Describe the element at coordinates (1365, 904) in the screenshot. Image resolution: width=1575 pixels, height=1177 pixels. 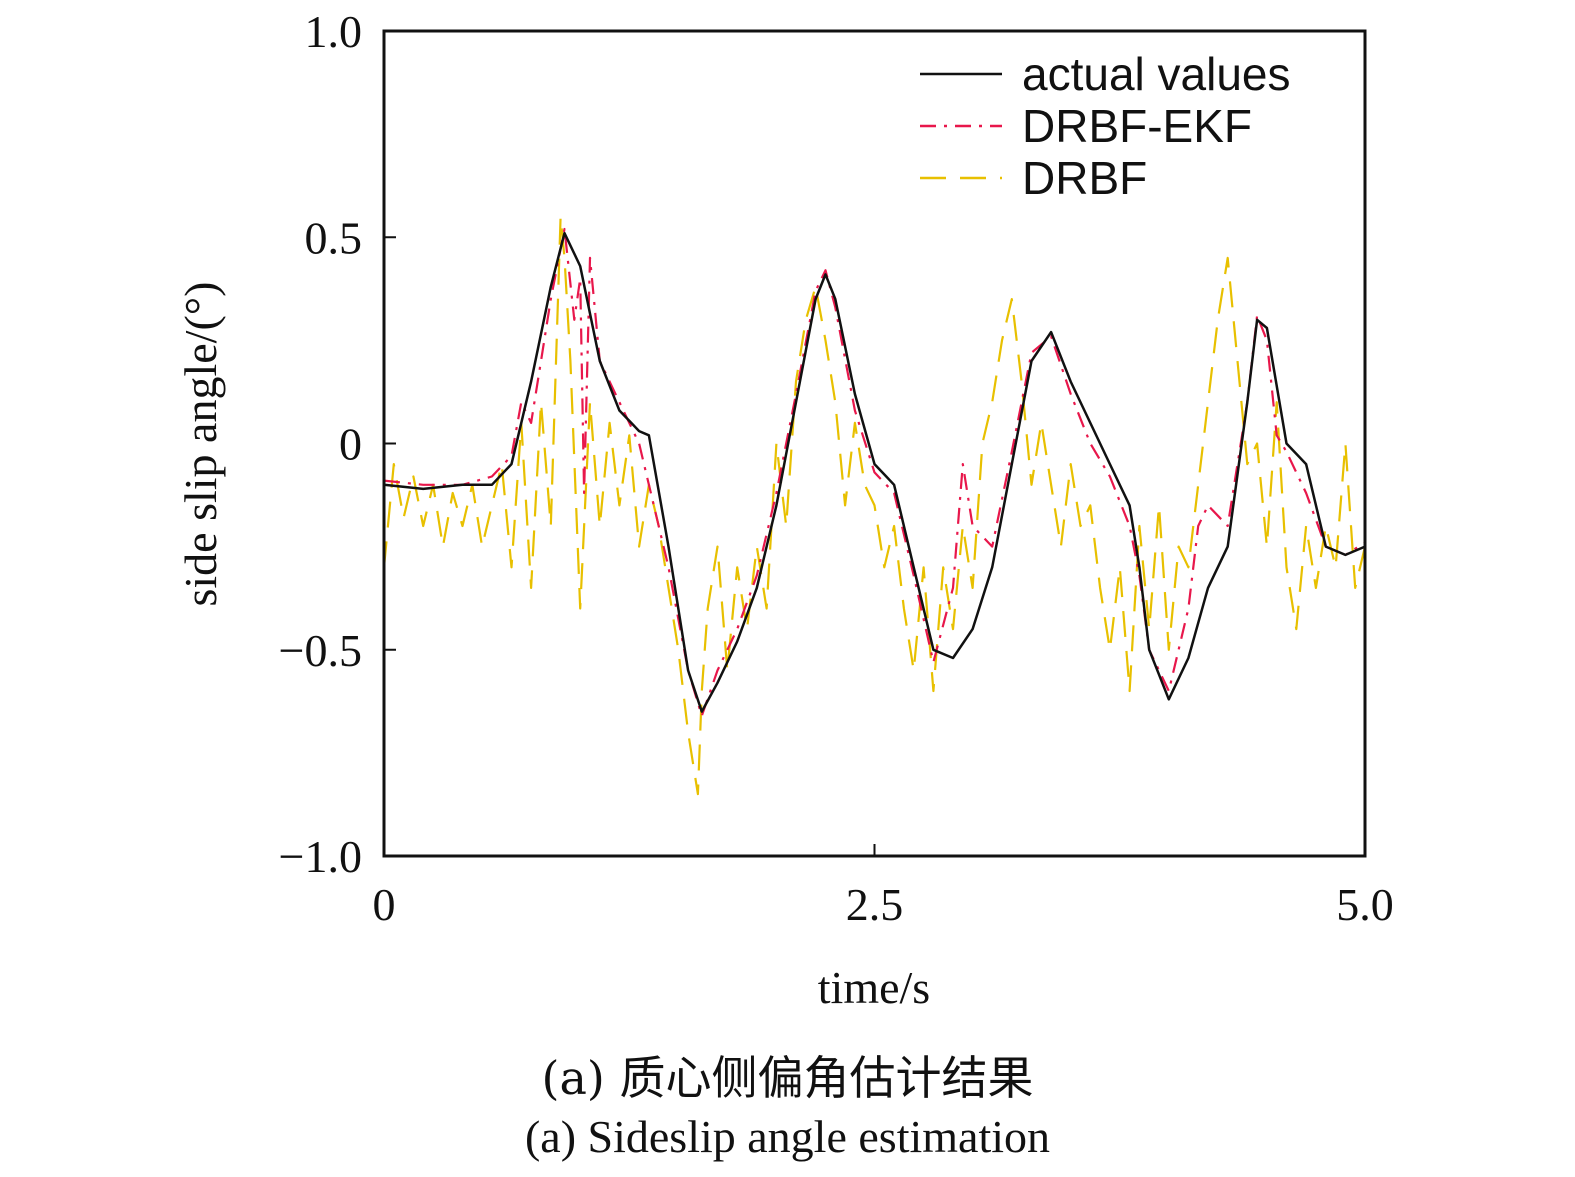
I see `x-tick-label: 5.0` at that location.